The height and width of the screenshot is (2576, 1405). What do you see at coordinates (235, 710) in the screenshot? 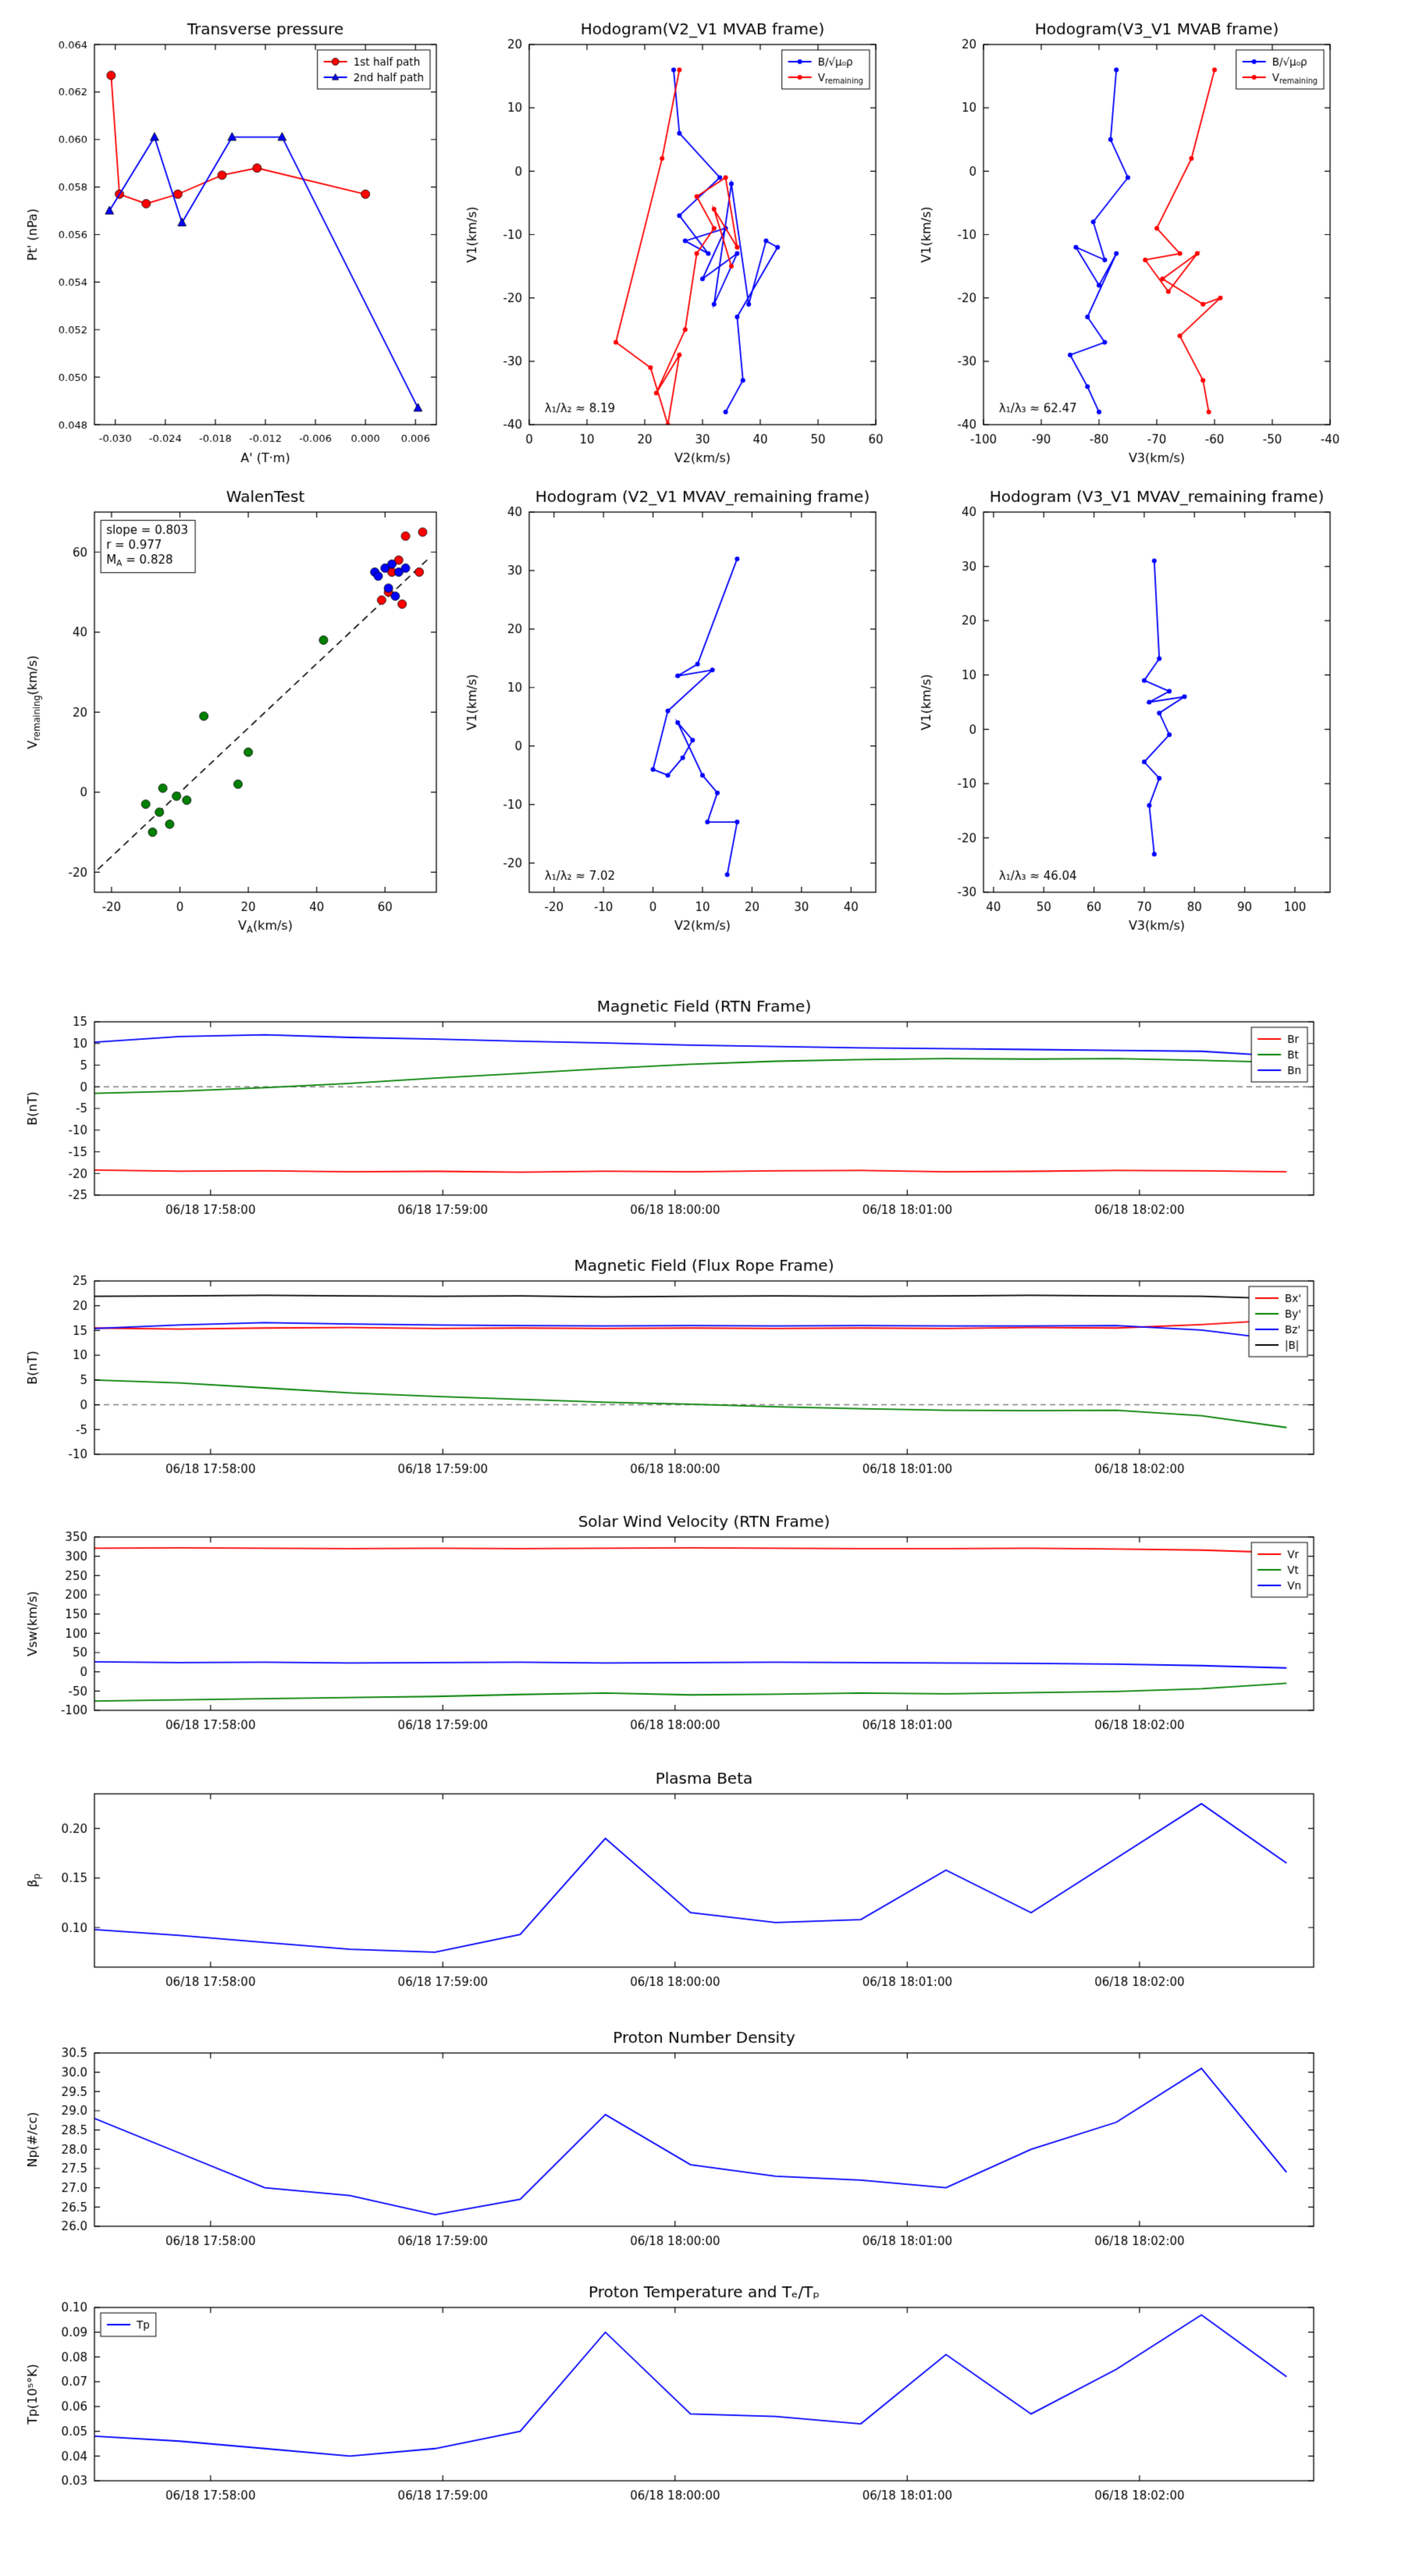
I see `chart-walen-test` at bounding box center [235, 710].